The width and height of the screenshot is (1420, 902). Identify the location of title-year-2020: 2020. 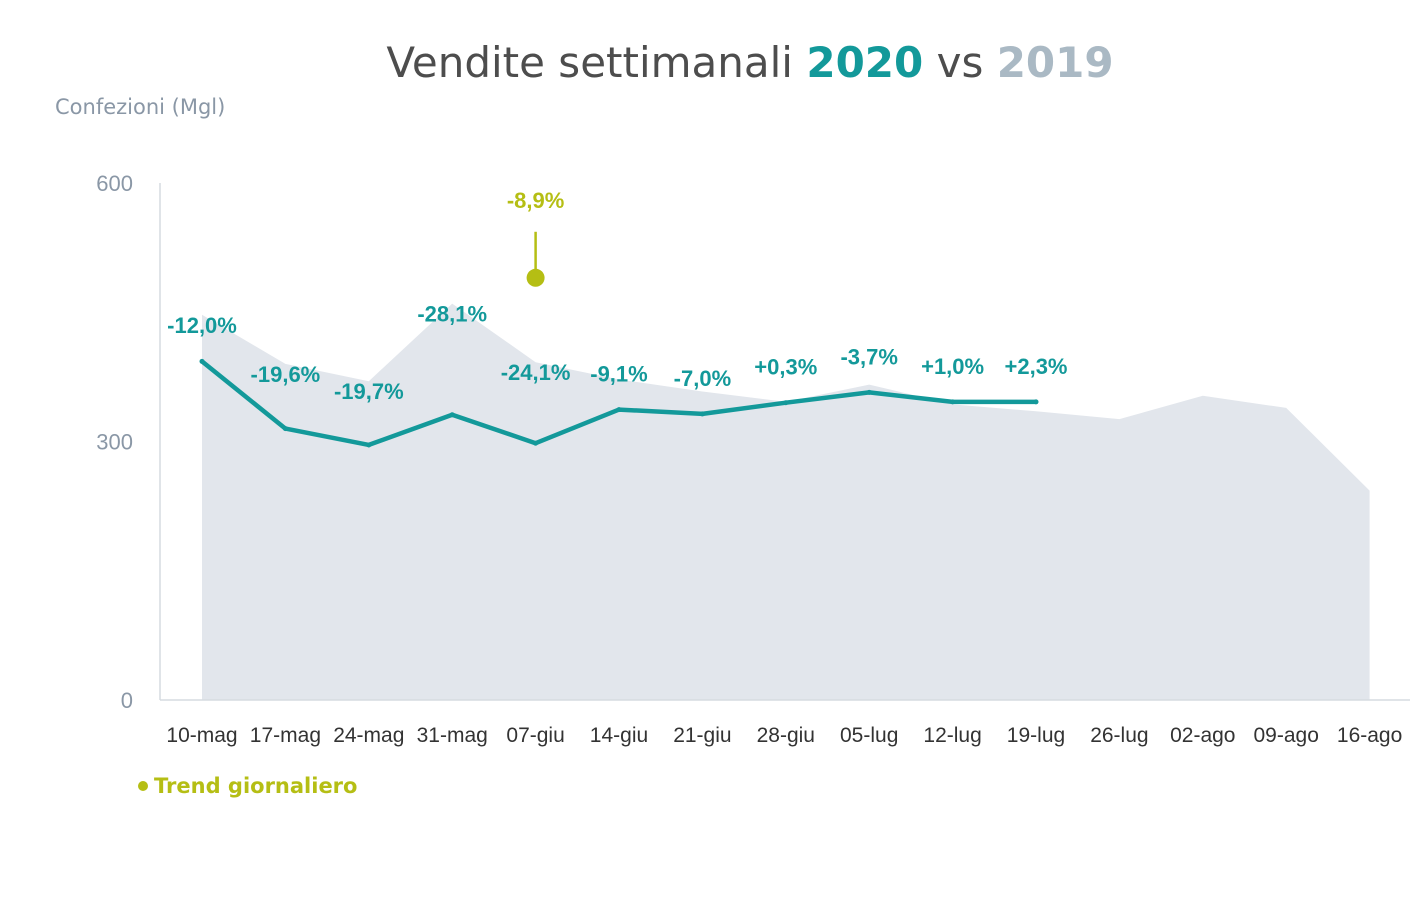
(865, 62).